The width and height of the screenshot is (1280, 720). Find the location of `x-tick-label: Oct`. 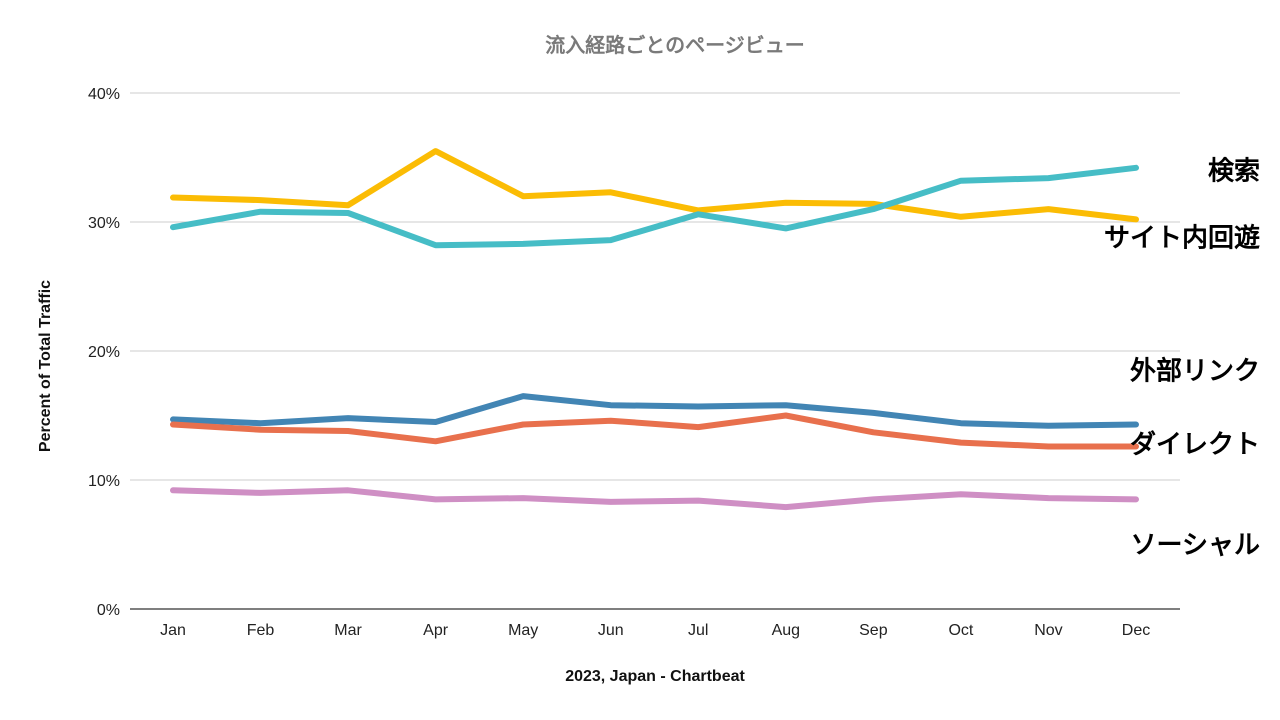

x-tick-label: Oct is located at coordinates (960, 630).